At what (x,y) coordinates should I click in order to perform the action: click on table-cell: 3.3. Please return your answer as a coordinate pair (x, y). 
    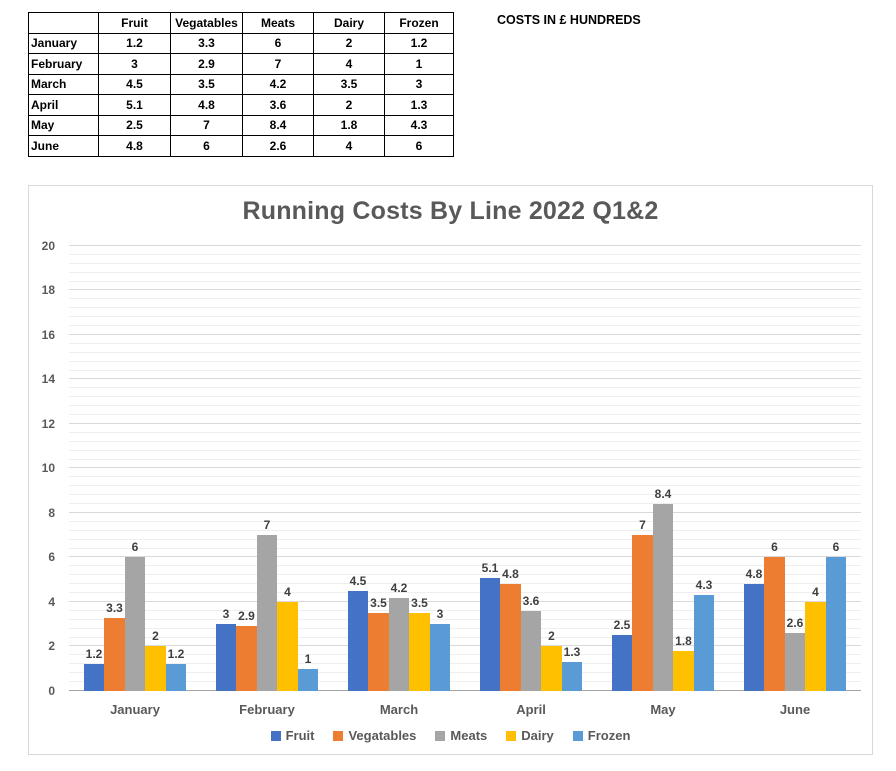
    Looking at the image, I should click on (206, 43).